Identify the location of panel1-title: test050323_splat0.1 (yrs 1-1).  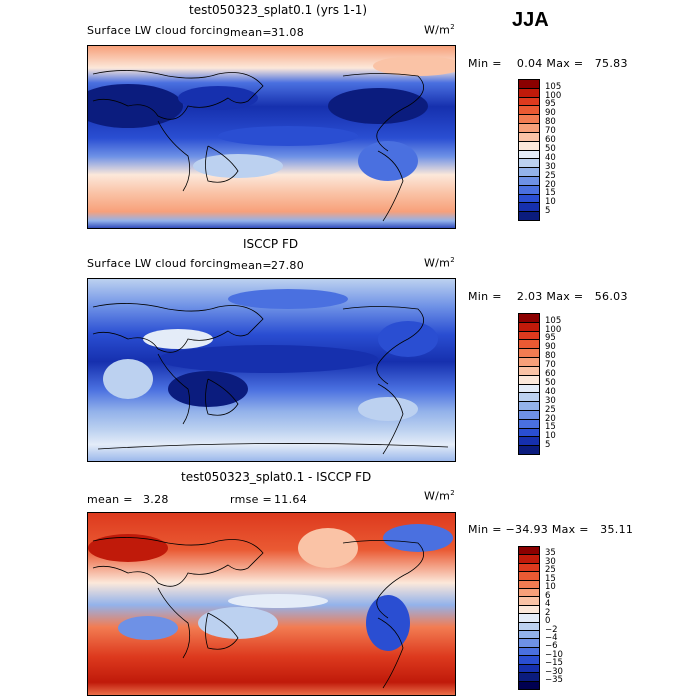
(278, 10).